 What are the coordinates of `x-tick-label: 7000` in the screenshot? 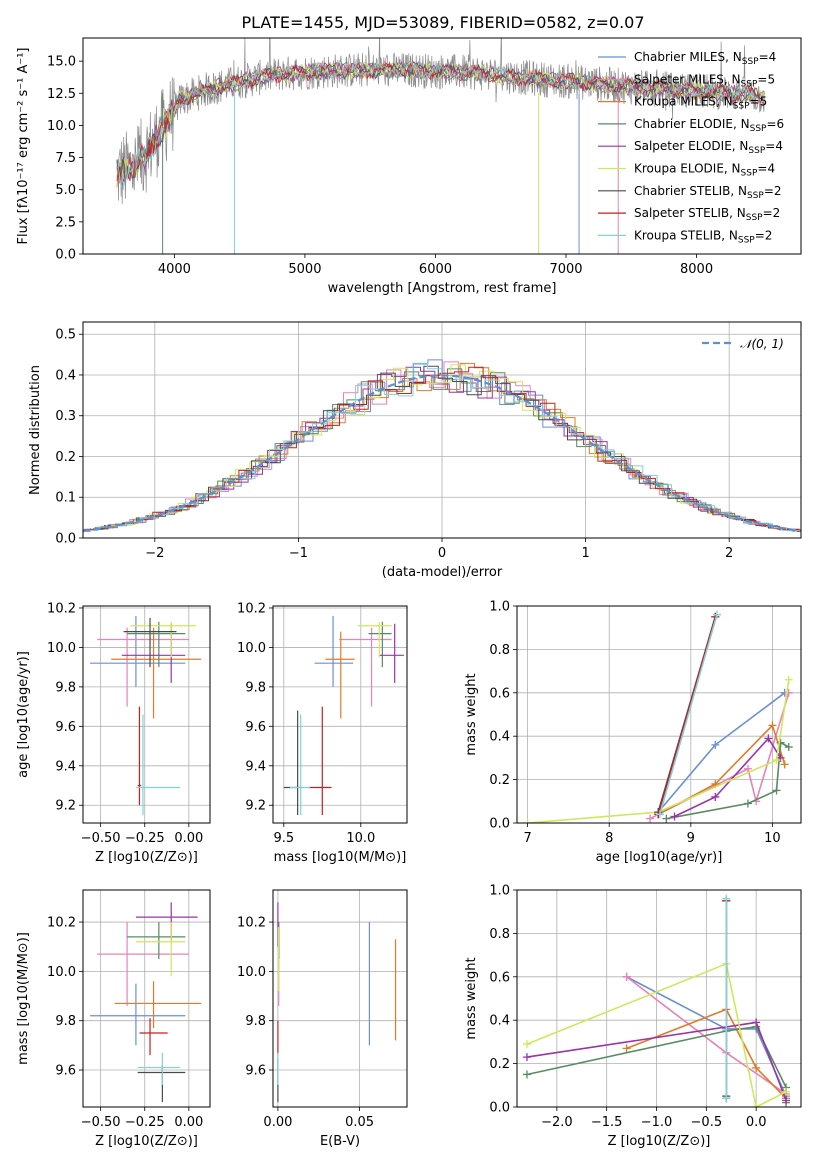 It's located at (565, 269).